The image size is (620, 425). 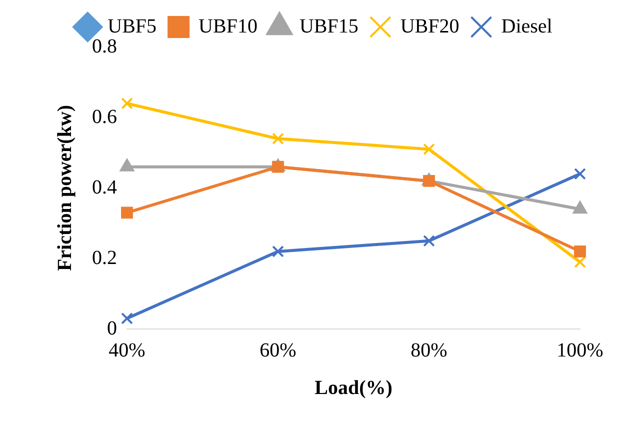 What do you see at coordinates (228, 26) in the screenshot?
I see `legend-label: UBF10` at bounding box center [228, 26].